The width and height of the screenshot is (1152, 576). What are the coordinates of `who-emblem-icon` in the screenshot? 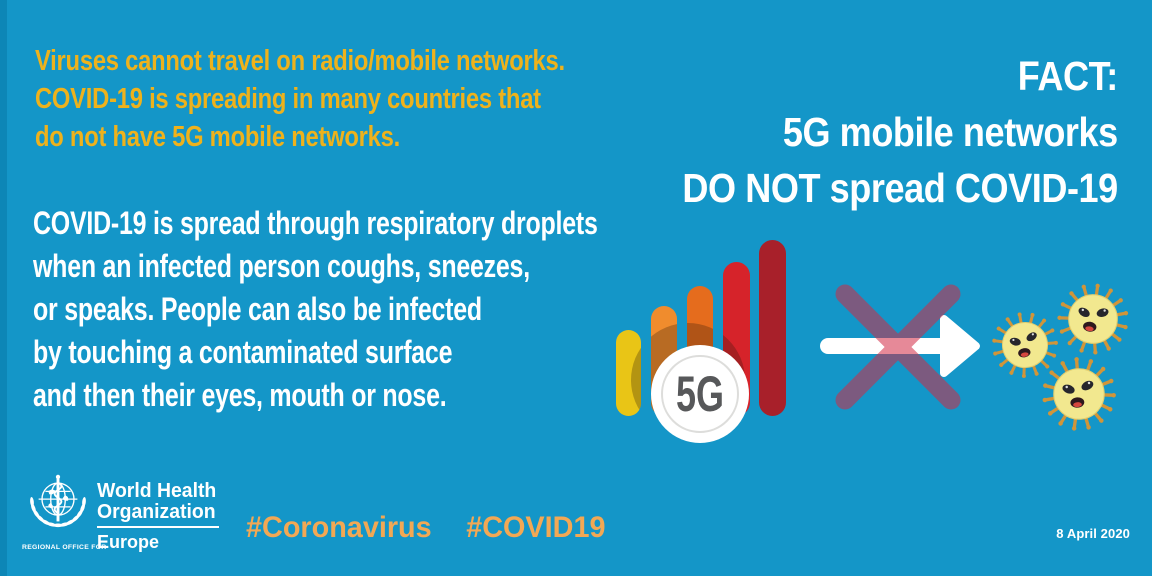 It's located at (58, 501).